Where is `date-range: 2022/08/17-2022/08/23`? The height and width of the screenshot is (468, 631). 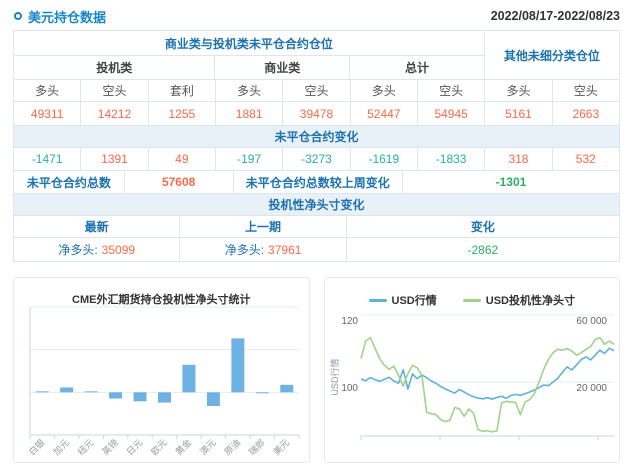
date-range: 2022/08/17-2022/08/23 is located at coordinates (555, 16).